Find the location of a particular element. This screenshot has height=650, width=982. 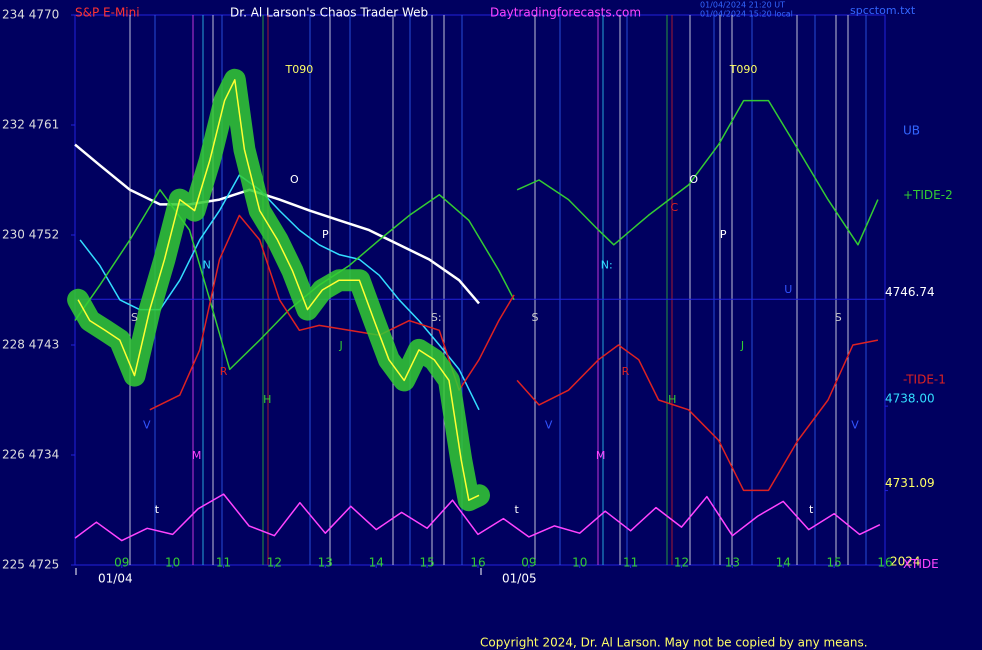

level-label: 4738.00 is located at coordinates (910, 399).